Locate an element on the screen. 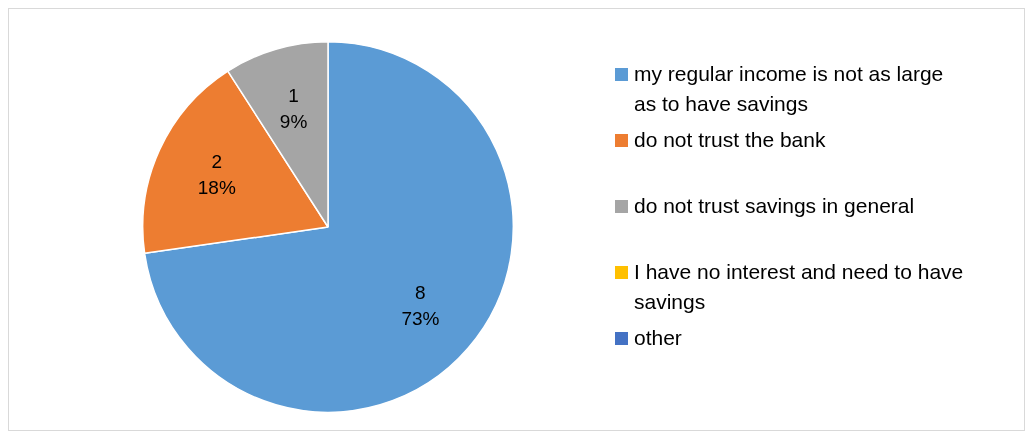 This screenshot has width=1033, height=439. data-label: 2 18% is located at coordinates (216, 175).